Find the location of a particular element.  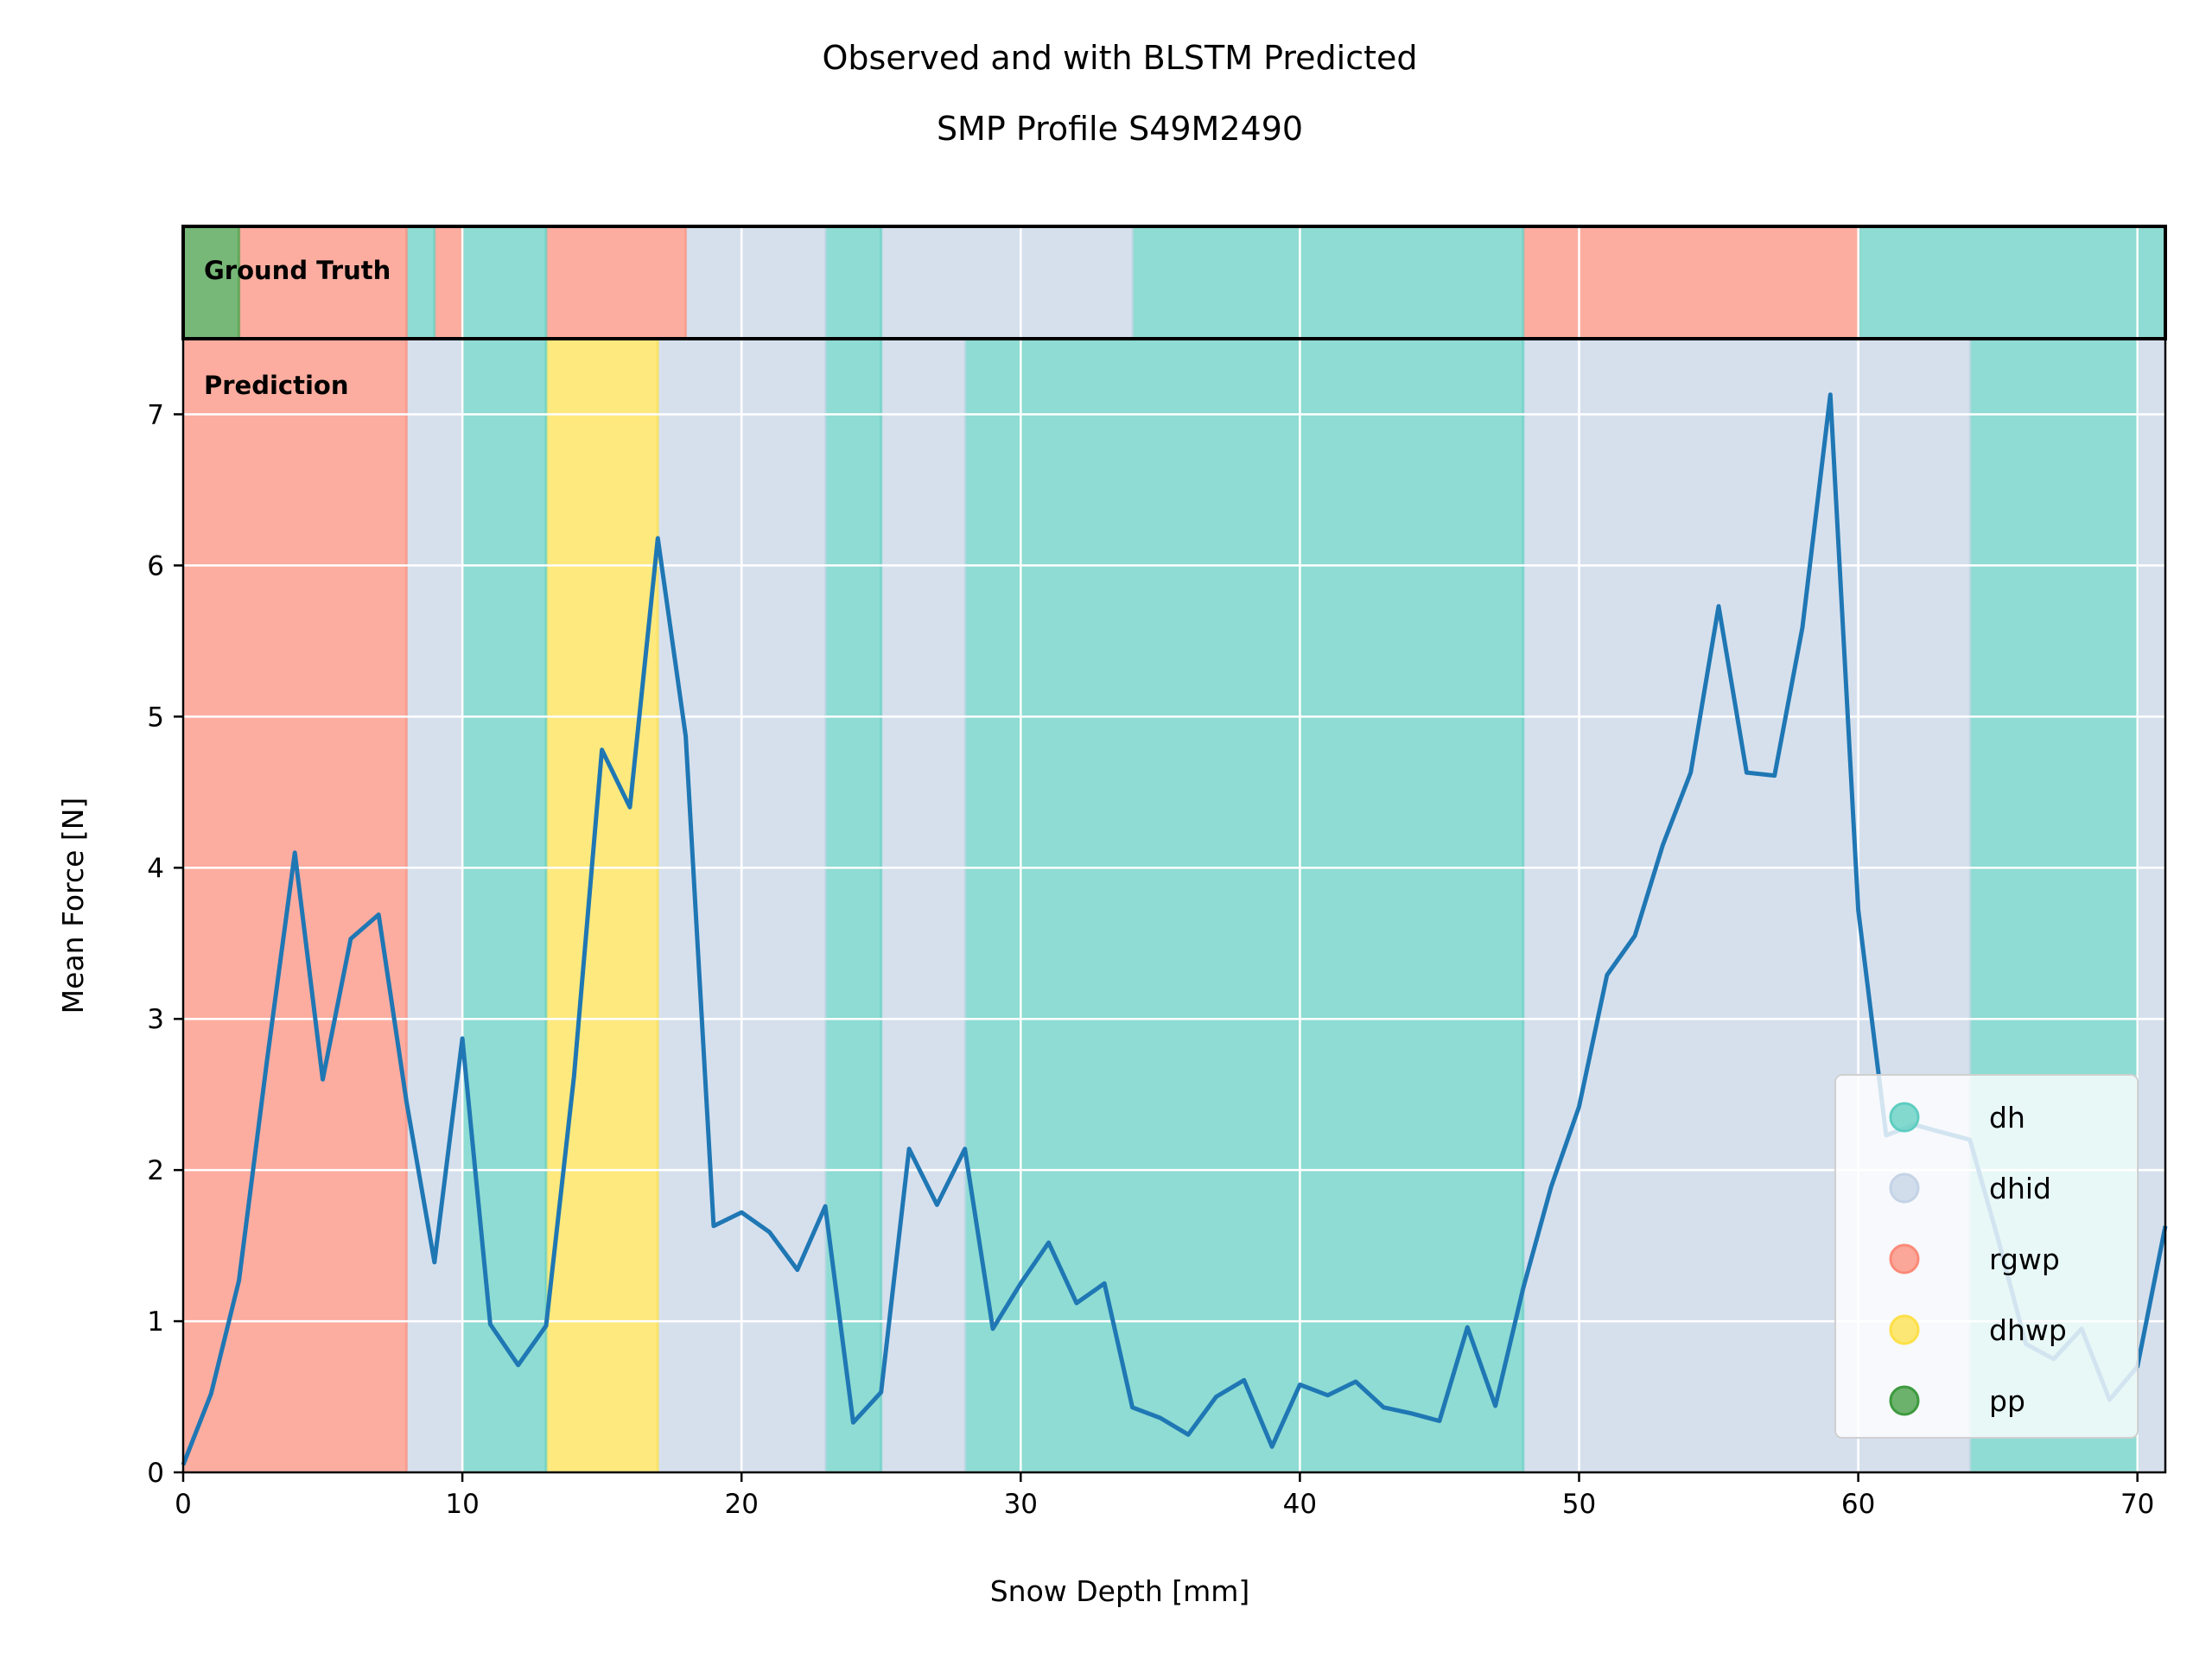

legend-label-rgwp: rgwp is located at coordinates (2024, 1259).